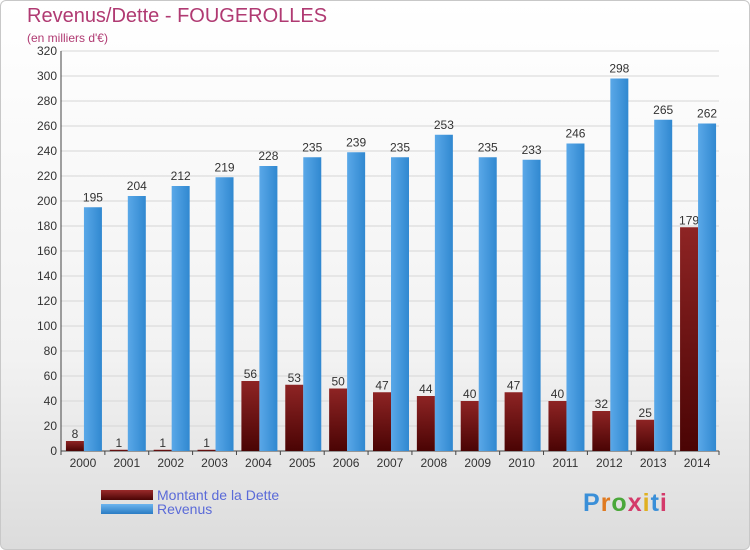  What do you see at coordinates (47, 76) in the screenshot?
I see `y-tick-label: 300` at bounding box center [47, 76].